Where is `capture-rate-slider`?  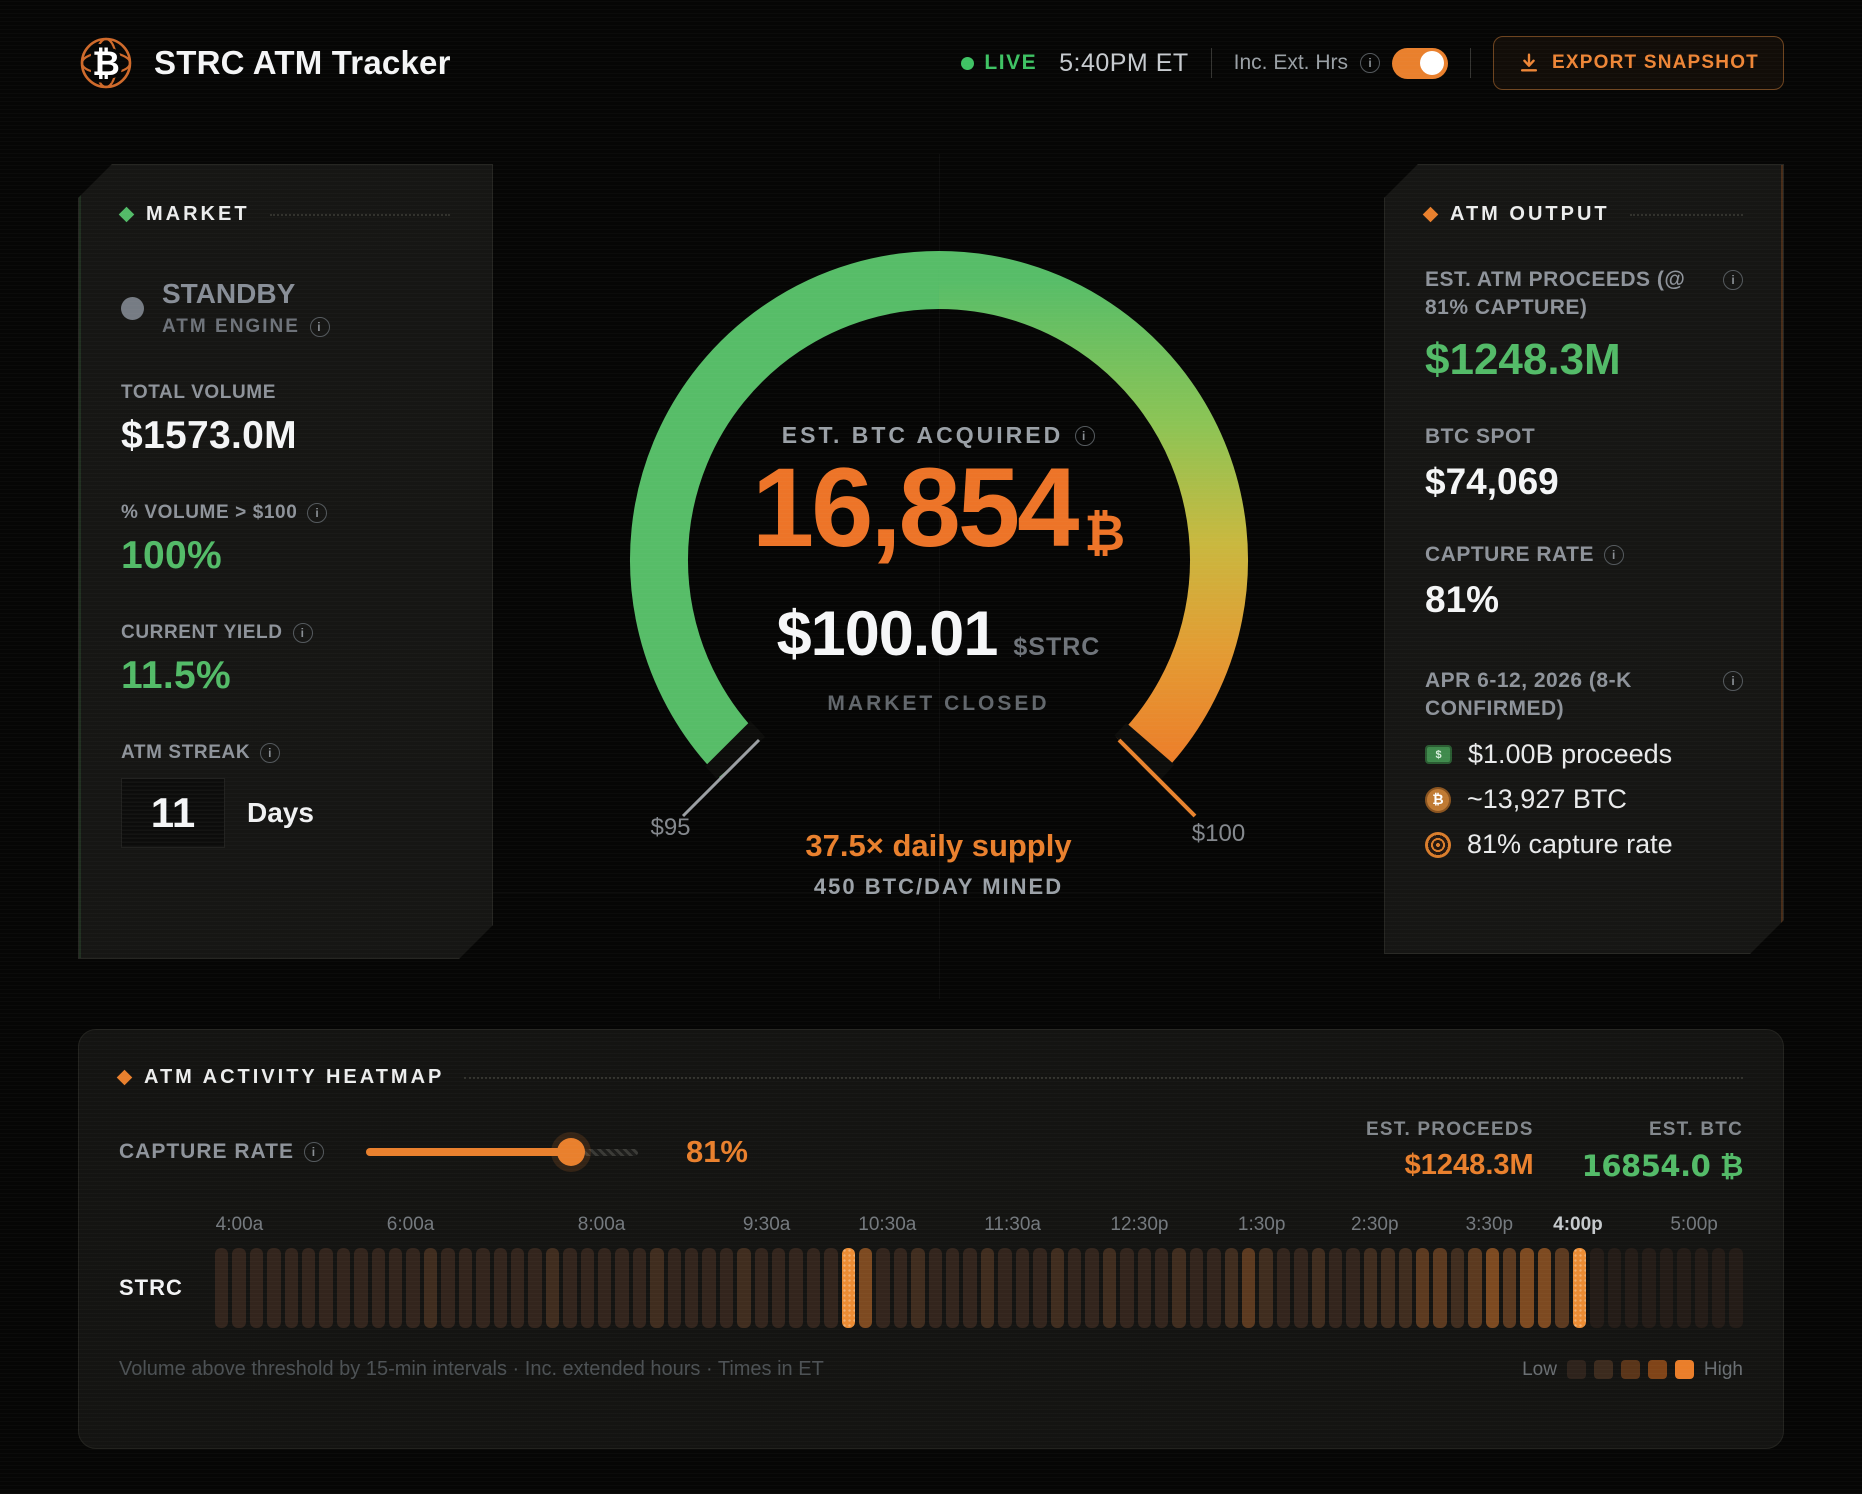
capture-rate-slider is located at coordinates (501, 1152).